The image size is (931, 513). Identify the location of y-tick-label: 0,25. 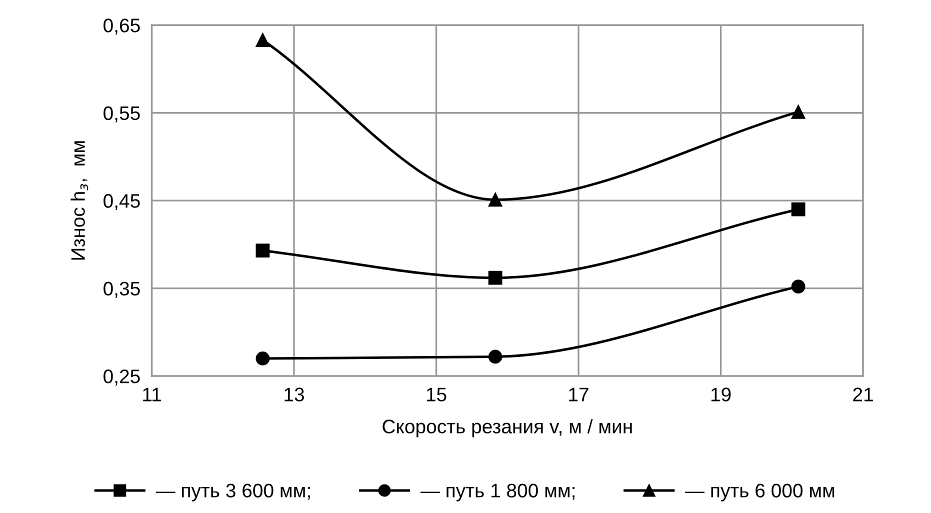
(122, 377).